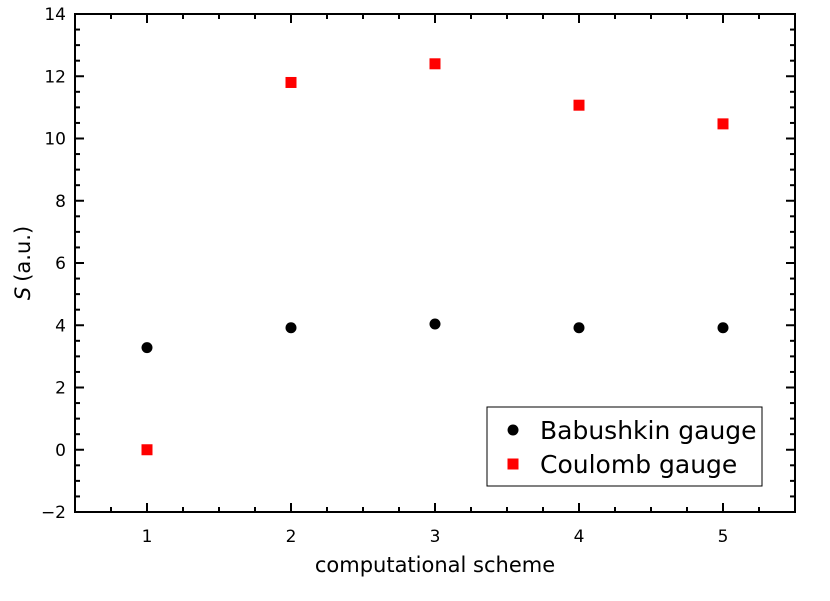 Image resolution: width=830 pixels, height=601 pixels. I want to click on y-axis-symbol: S, so click(23, 293).